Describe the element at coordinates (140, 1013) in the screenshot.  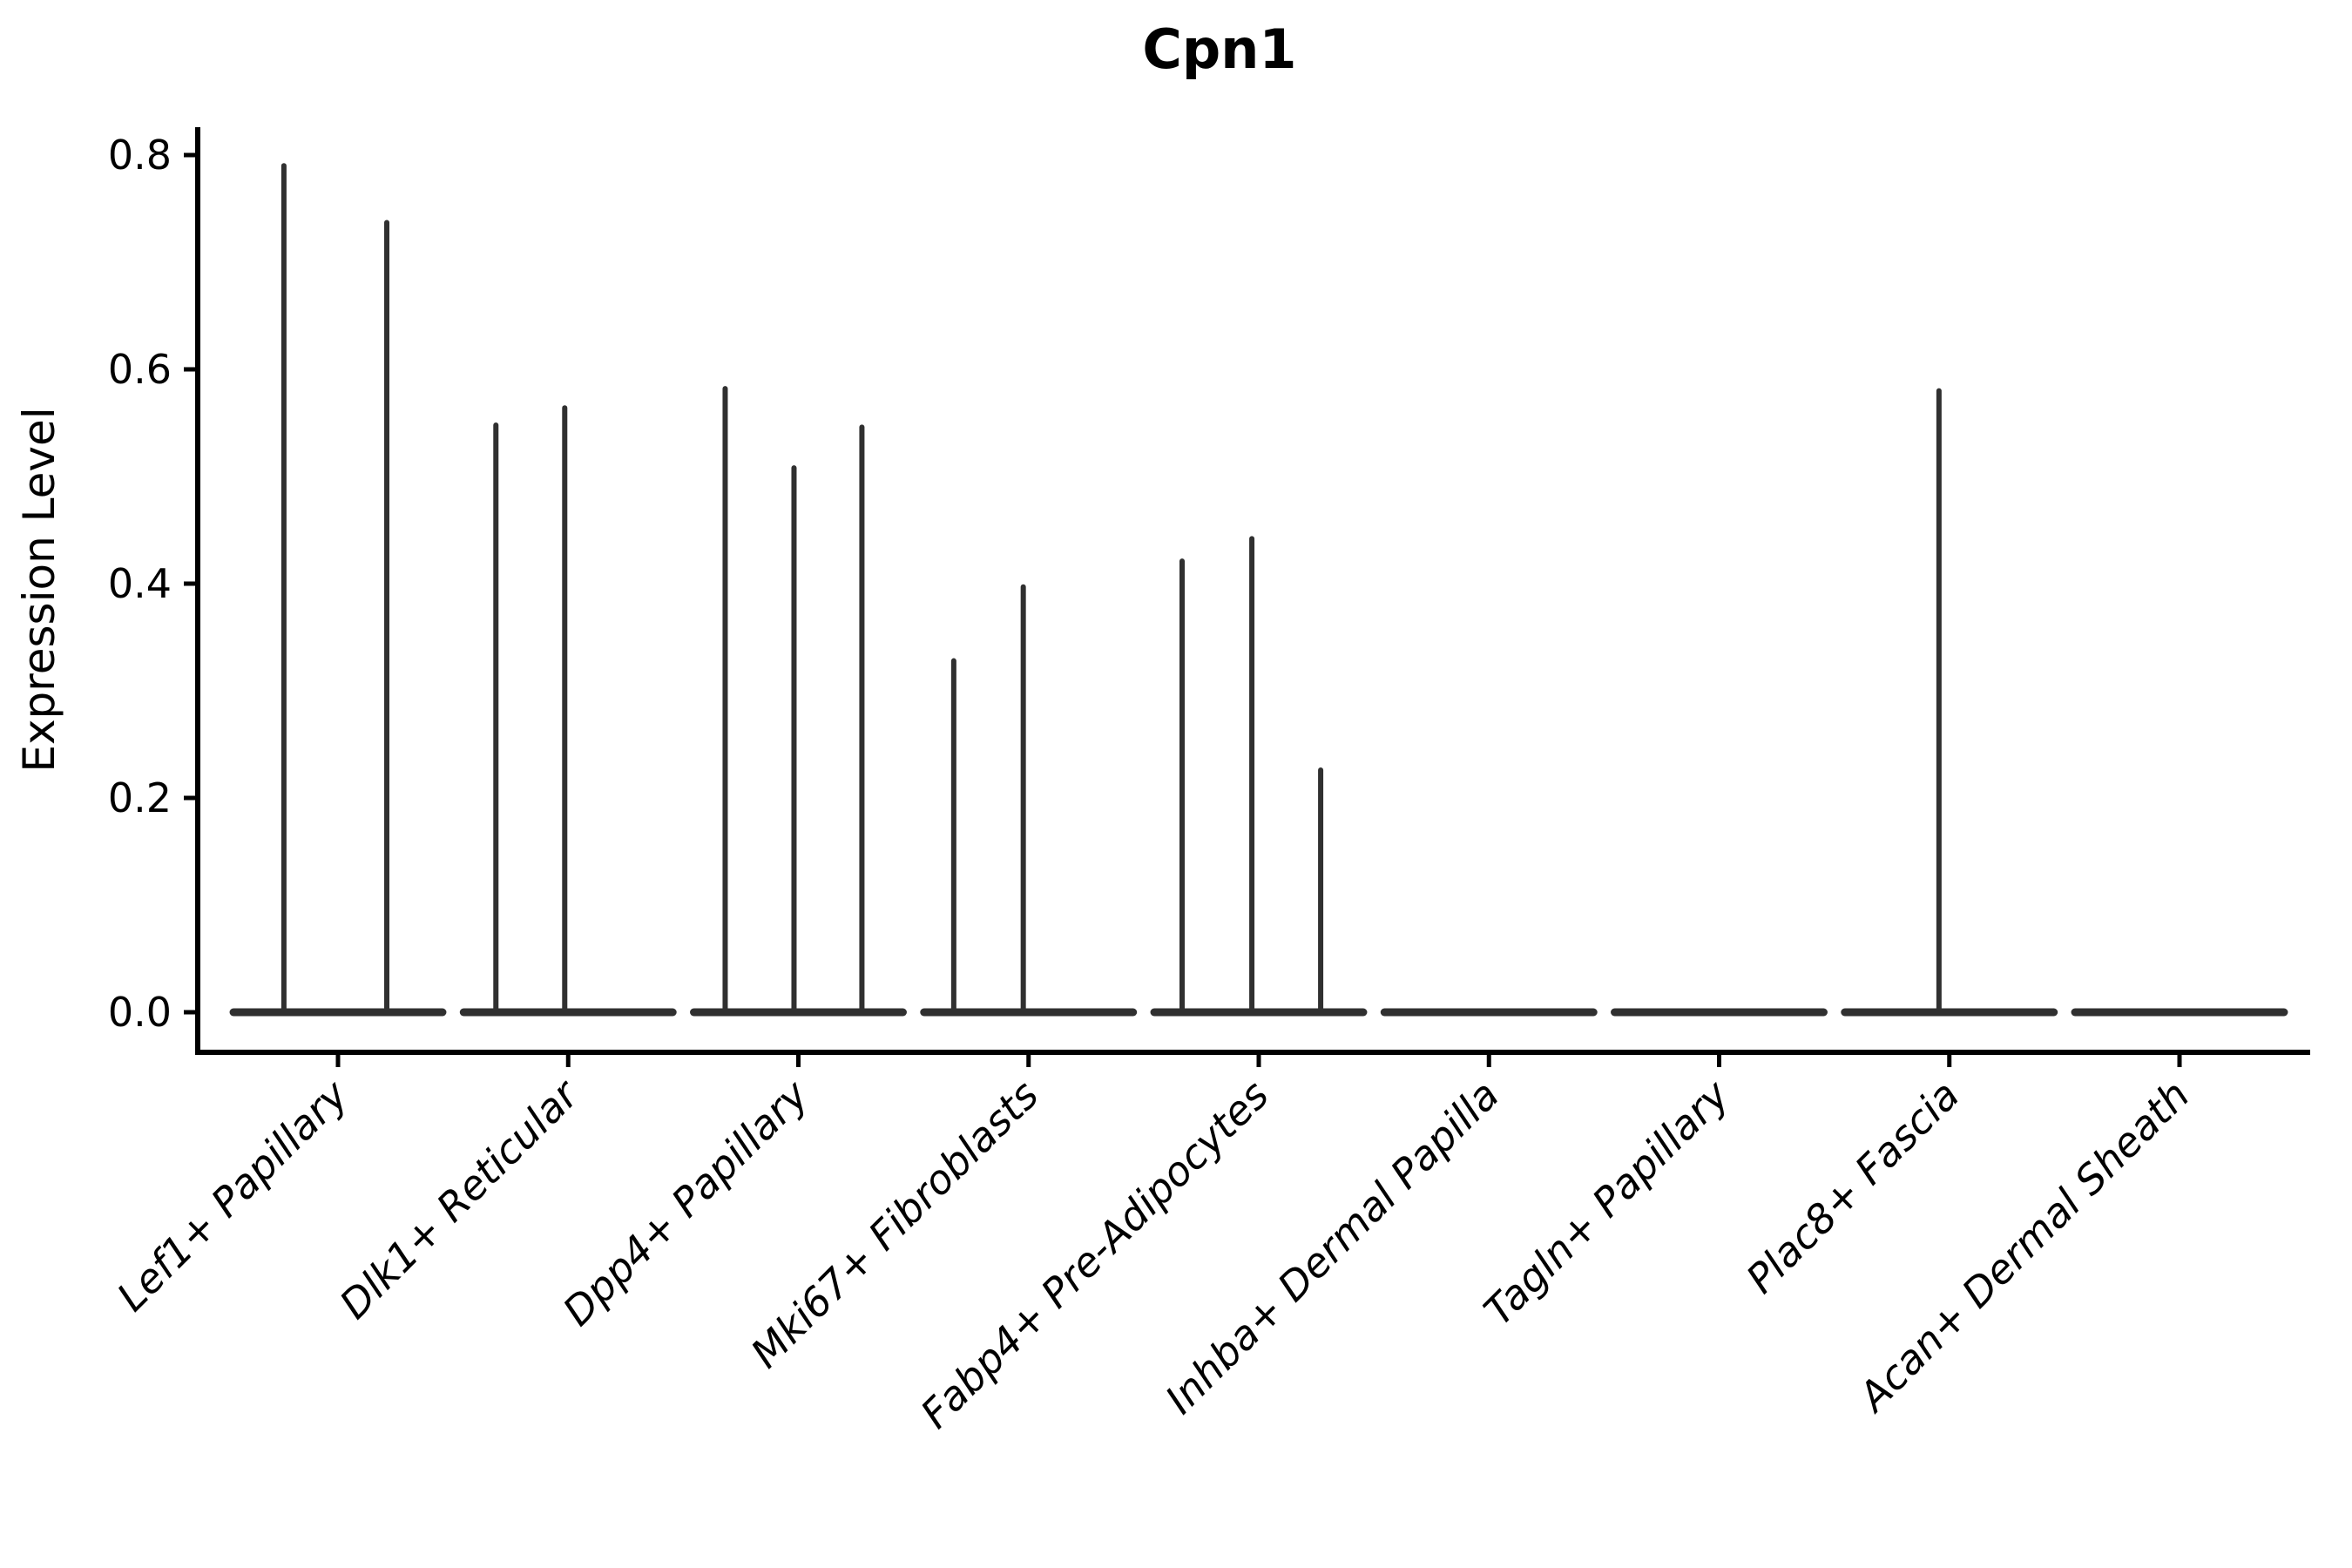
I see `y-tick-label: 0.0` at that location.